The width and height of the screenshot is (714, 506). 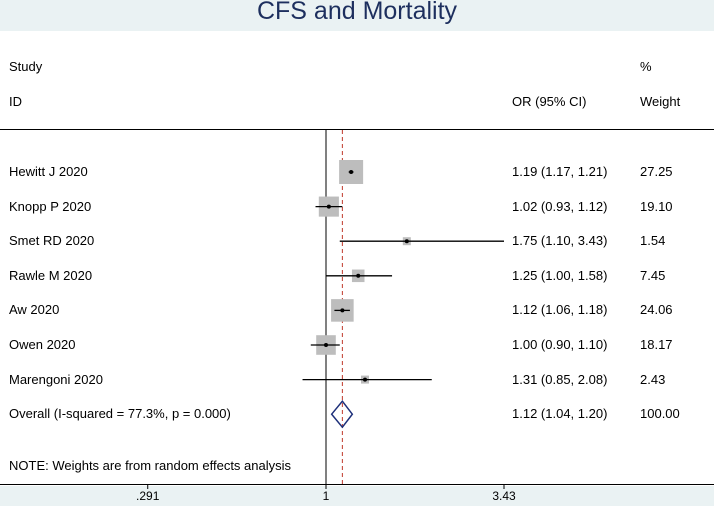 I want to click on study-ci: 1.75 (1.10, 3.43), so click(x=560, y=241).